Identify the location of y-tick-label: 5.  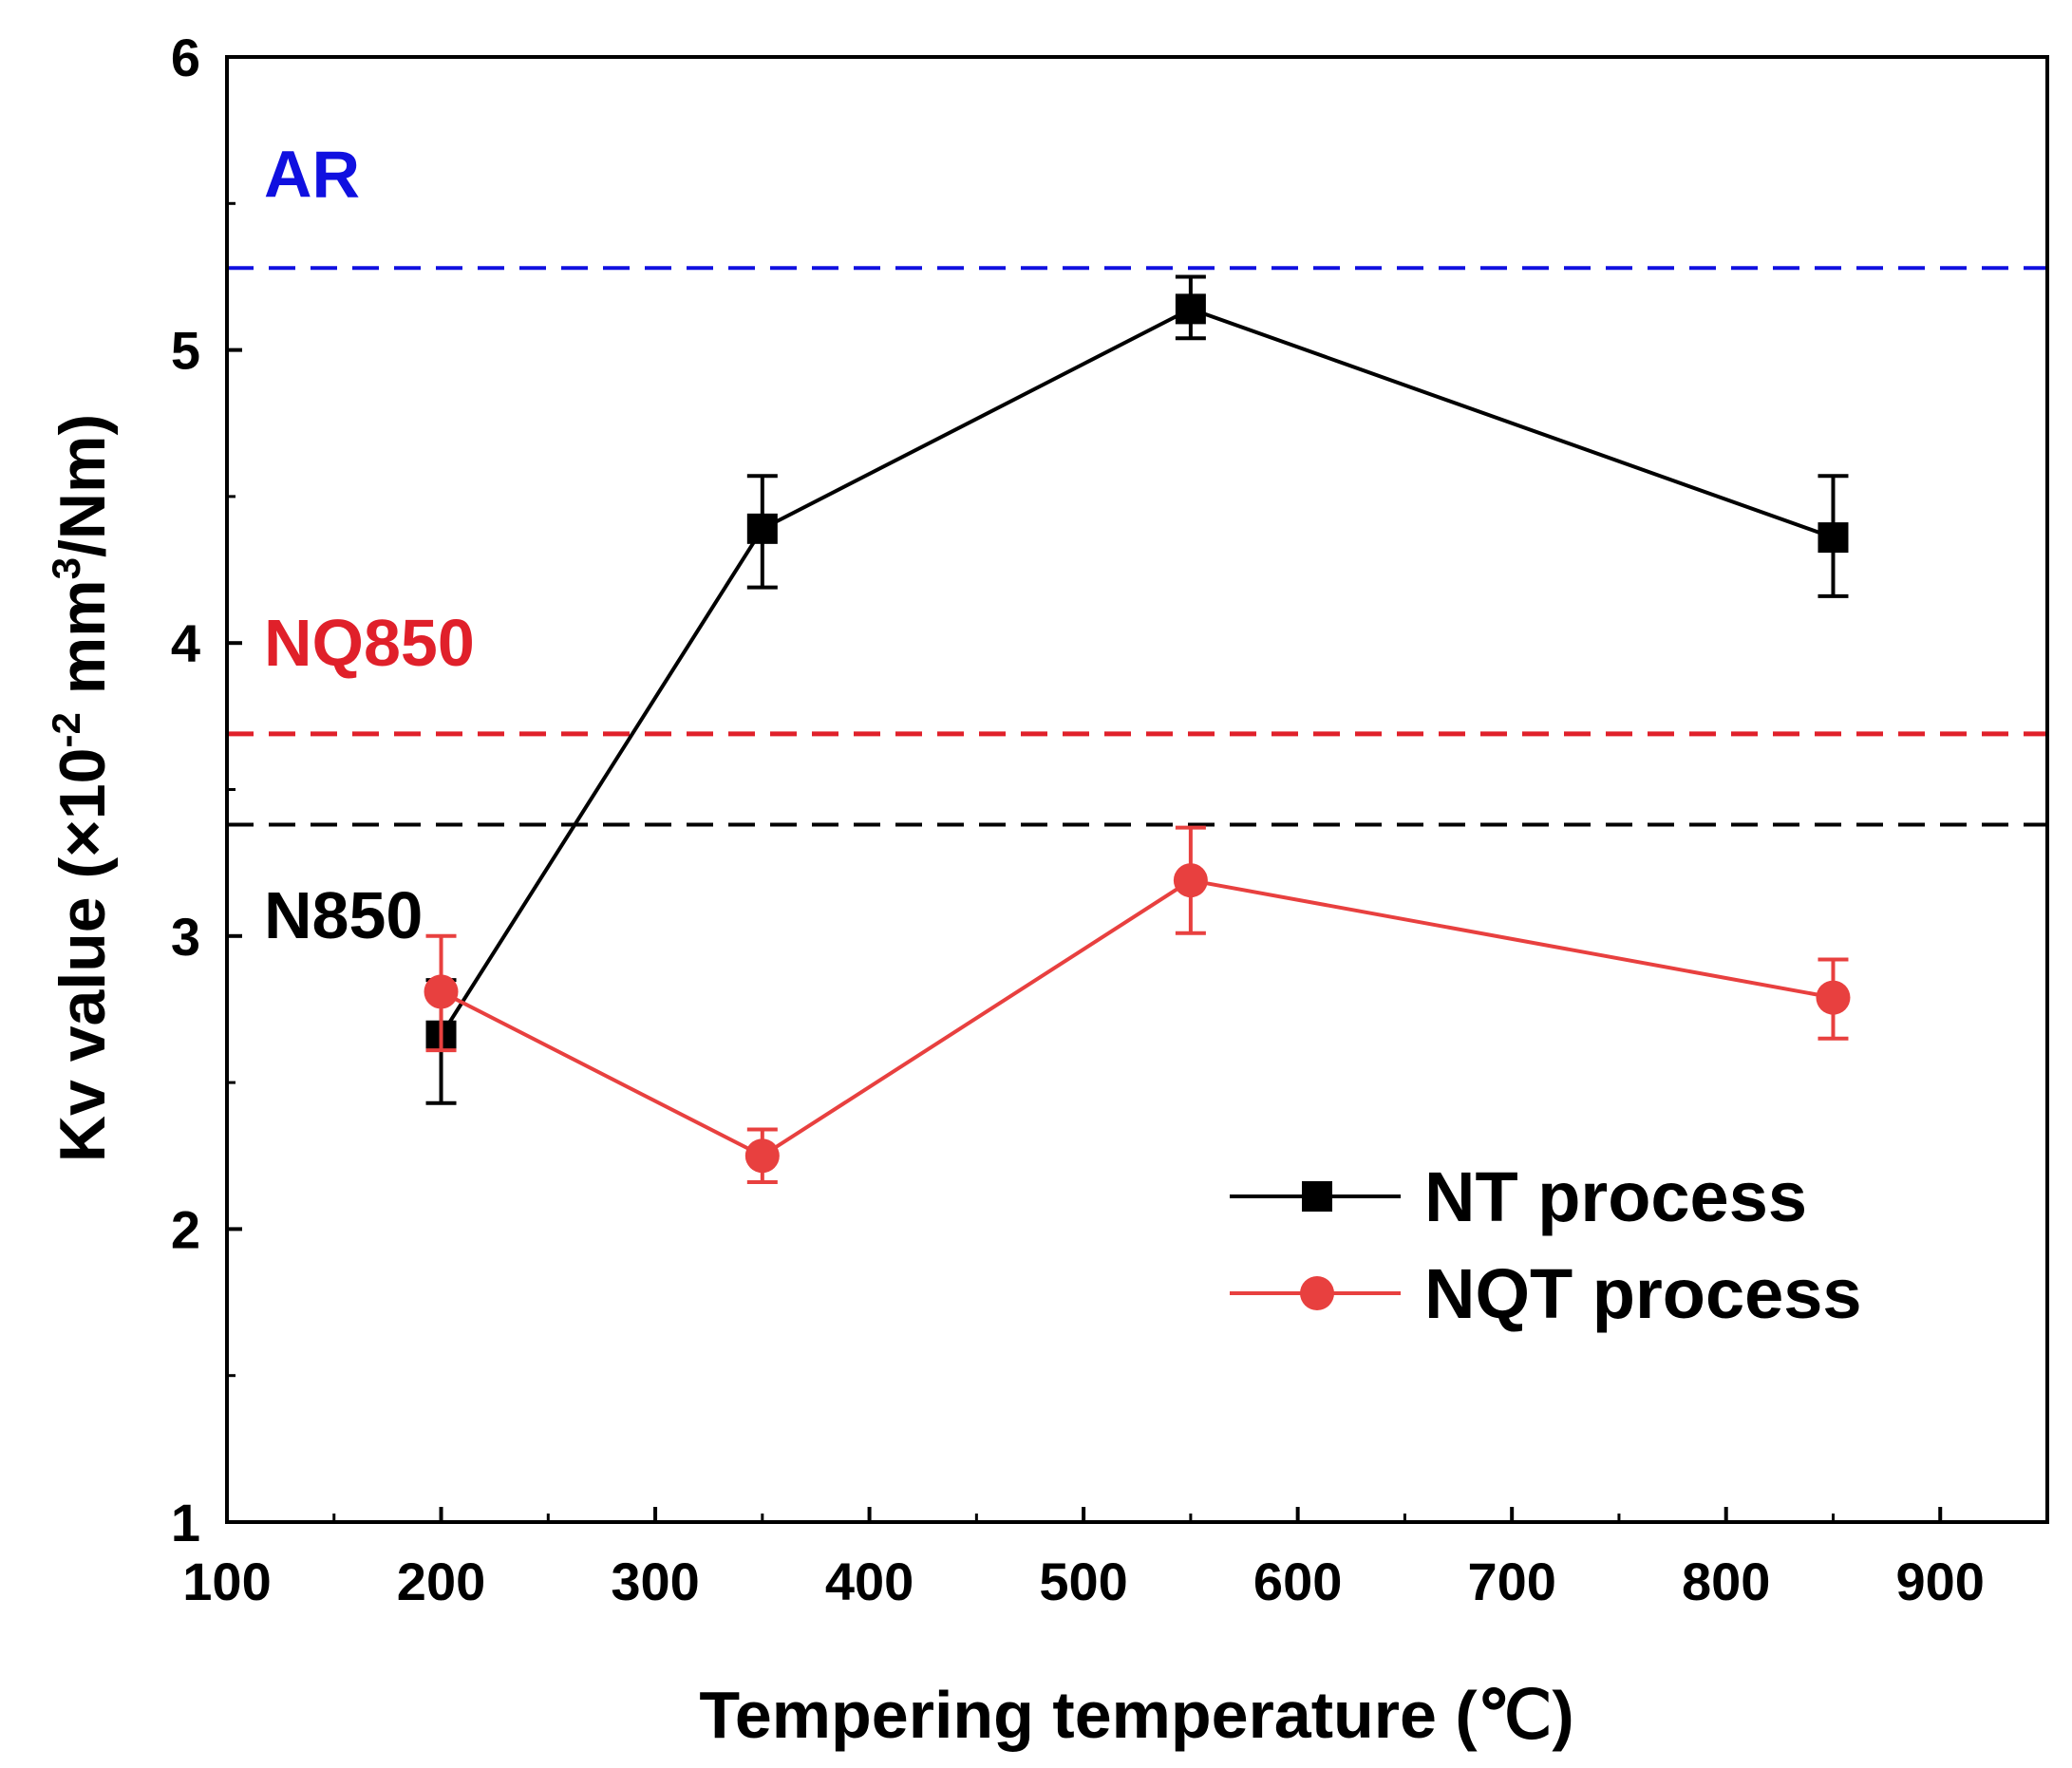
(185, 351).